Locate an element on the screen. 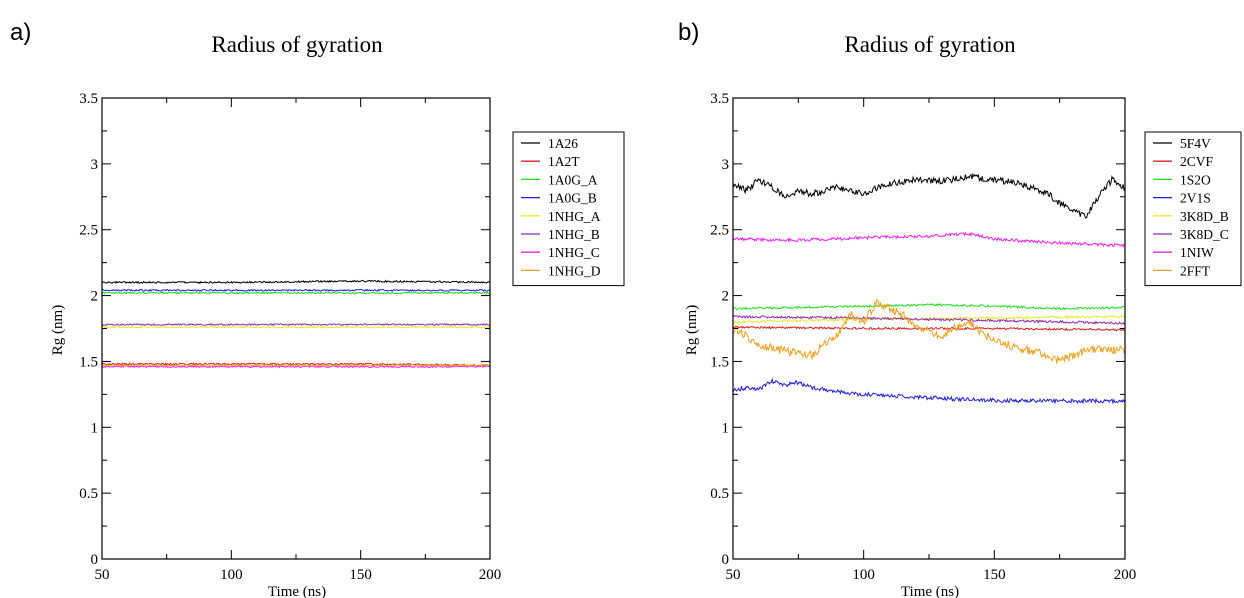 The width and height of the screenshot is (1244, 598). legend-label: 3K8D_C is located at coordinates (1204, 234).